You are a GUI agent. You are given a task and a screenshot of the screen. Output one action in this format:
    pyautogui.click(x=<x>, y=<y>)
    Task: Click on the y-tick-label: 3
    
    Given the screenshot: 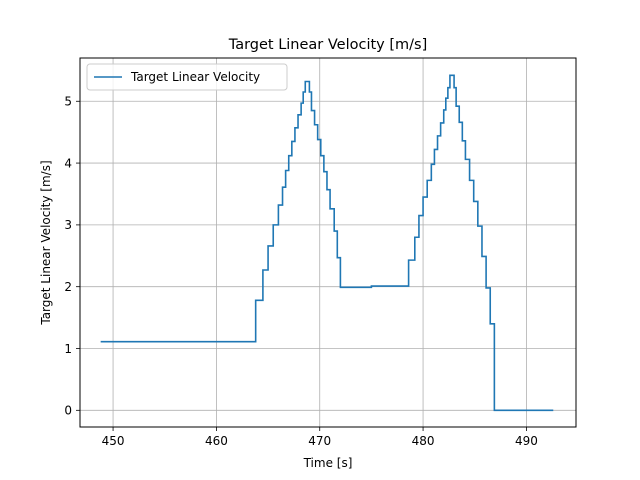 What is the action you would take?
    pyautogui.click(x=68, y=225)
    